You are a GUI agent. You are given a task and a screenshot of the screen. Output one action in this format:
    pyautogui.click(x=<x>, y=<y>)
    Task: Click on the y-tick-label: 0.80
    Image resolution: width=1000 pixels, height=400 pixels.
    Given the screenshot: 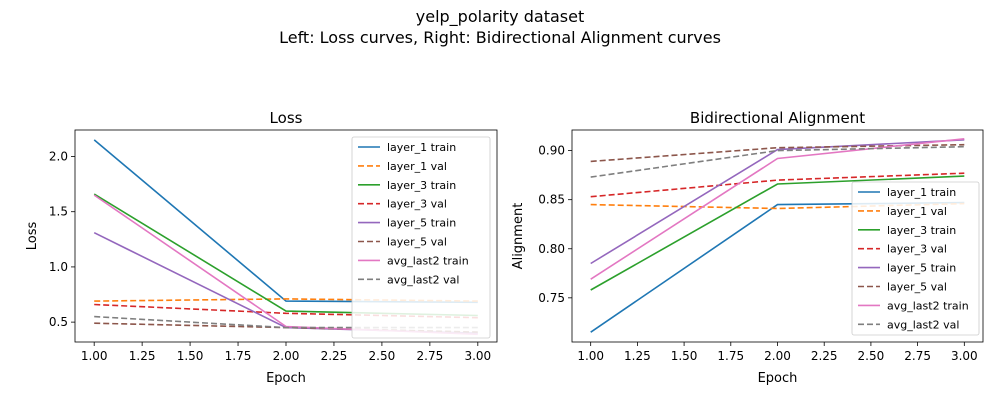 What is the action you would take?
    pyautogui.click(x=551, y=249)
    